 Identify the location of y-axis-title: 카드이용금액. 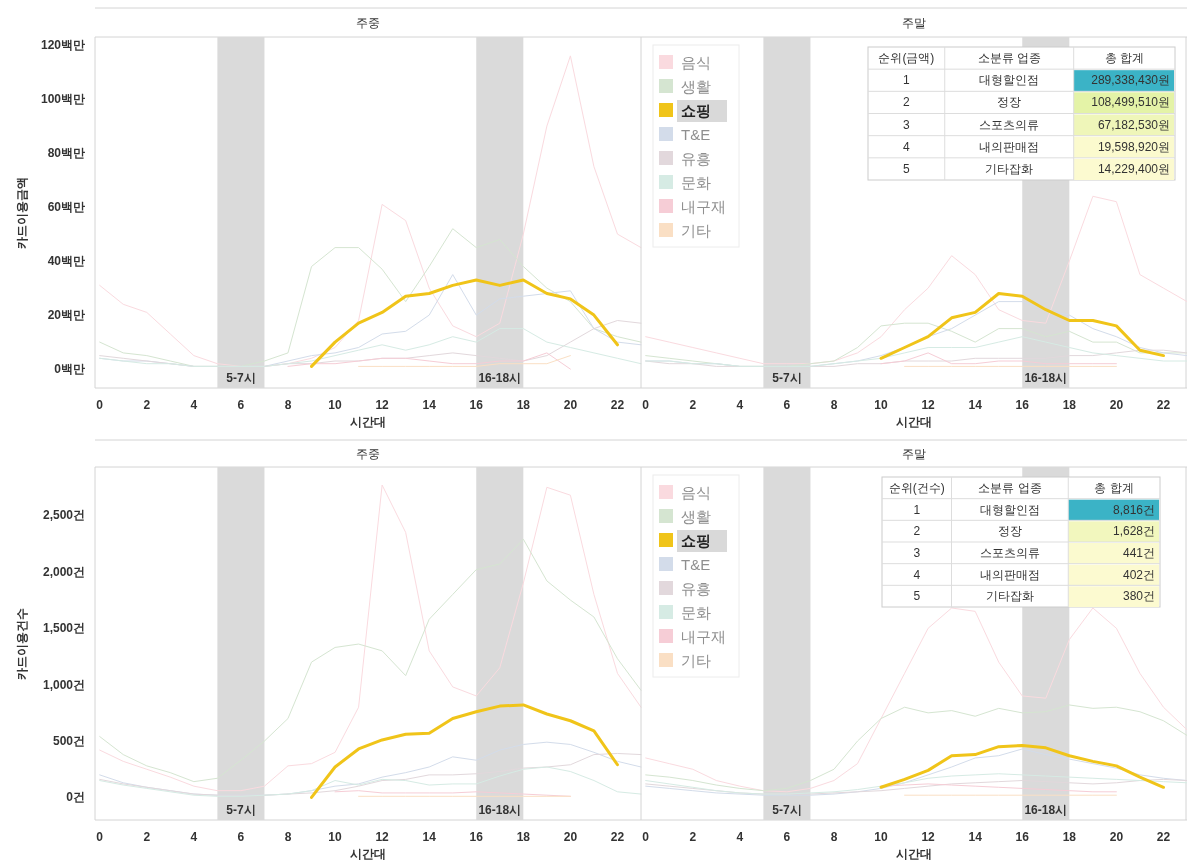
(22, 212).